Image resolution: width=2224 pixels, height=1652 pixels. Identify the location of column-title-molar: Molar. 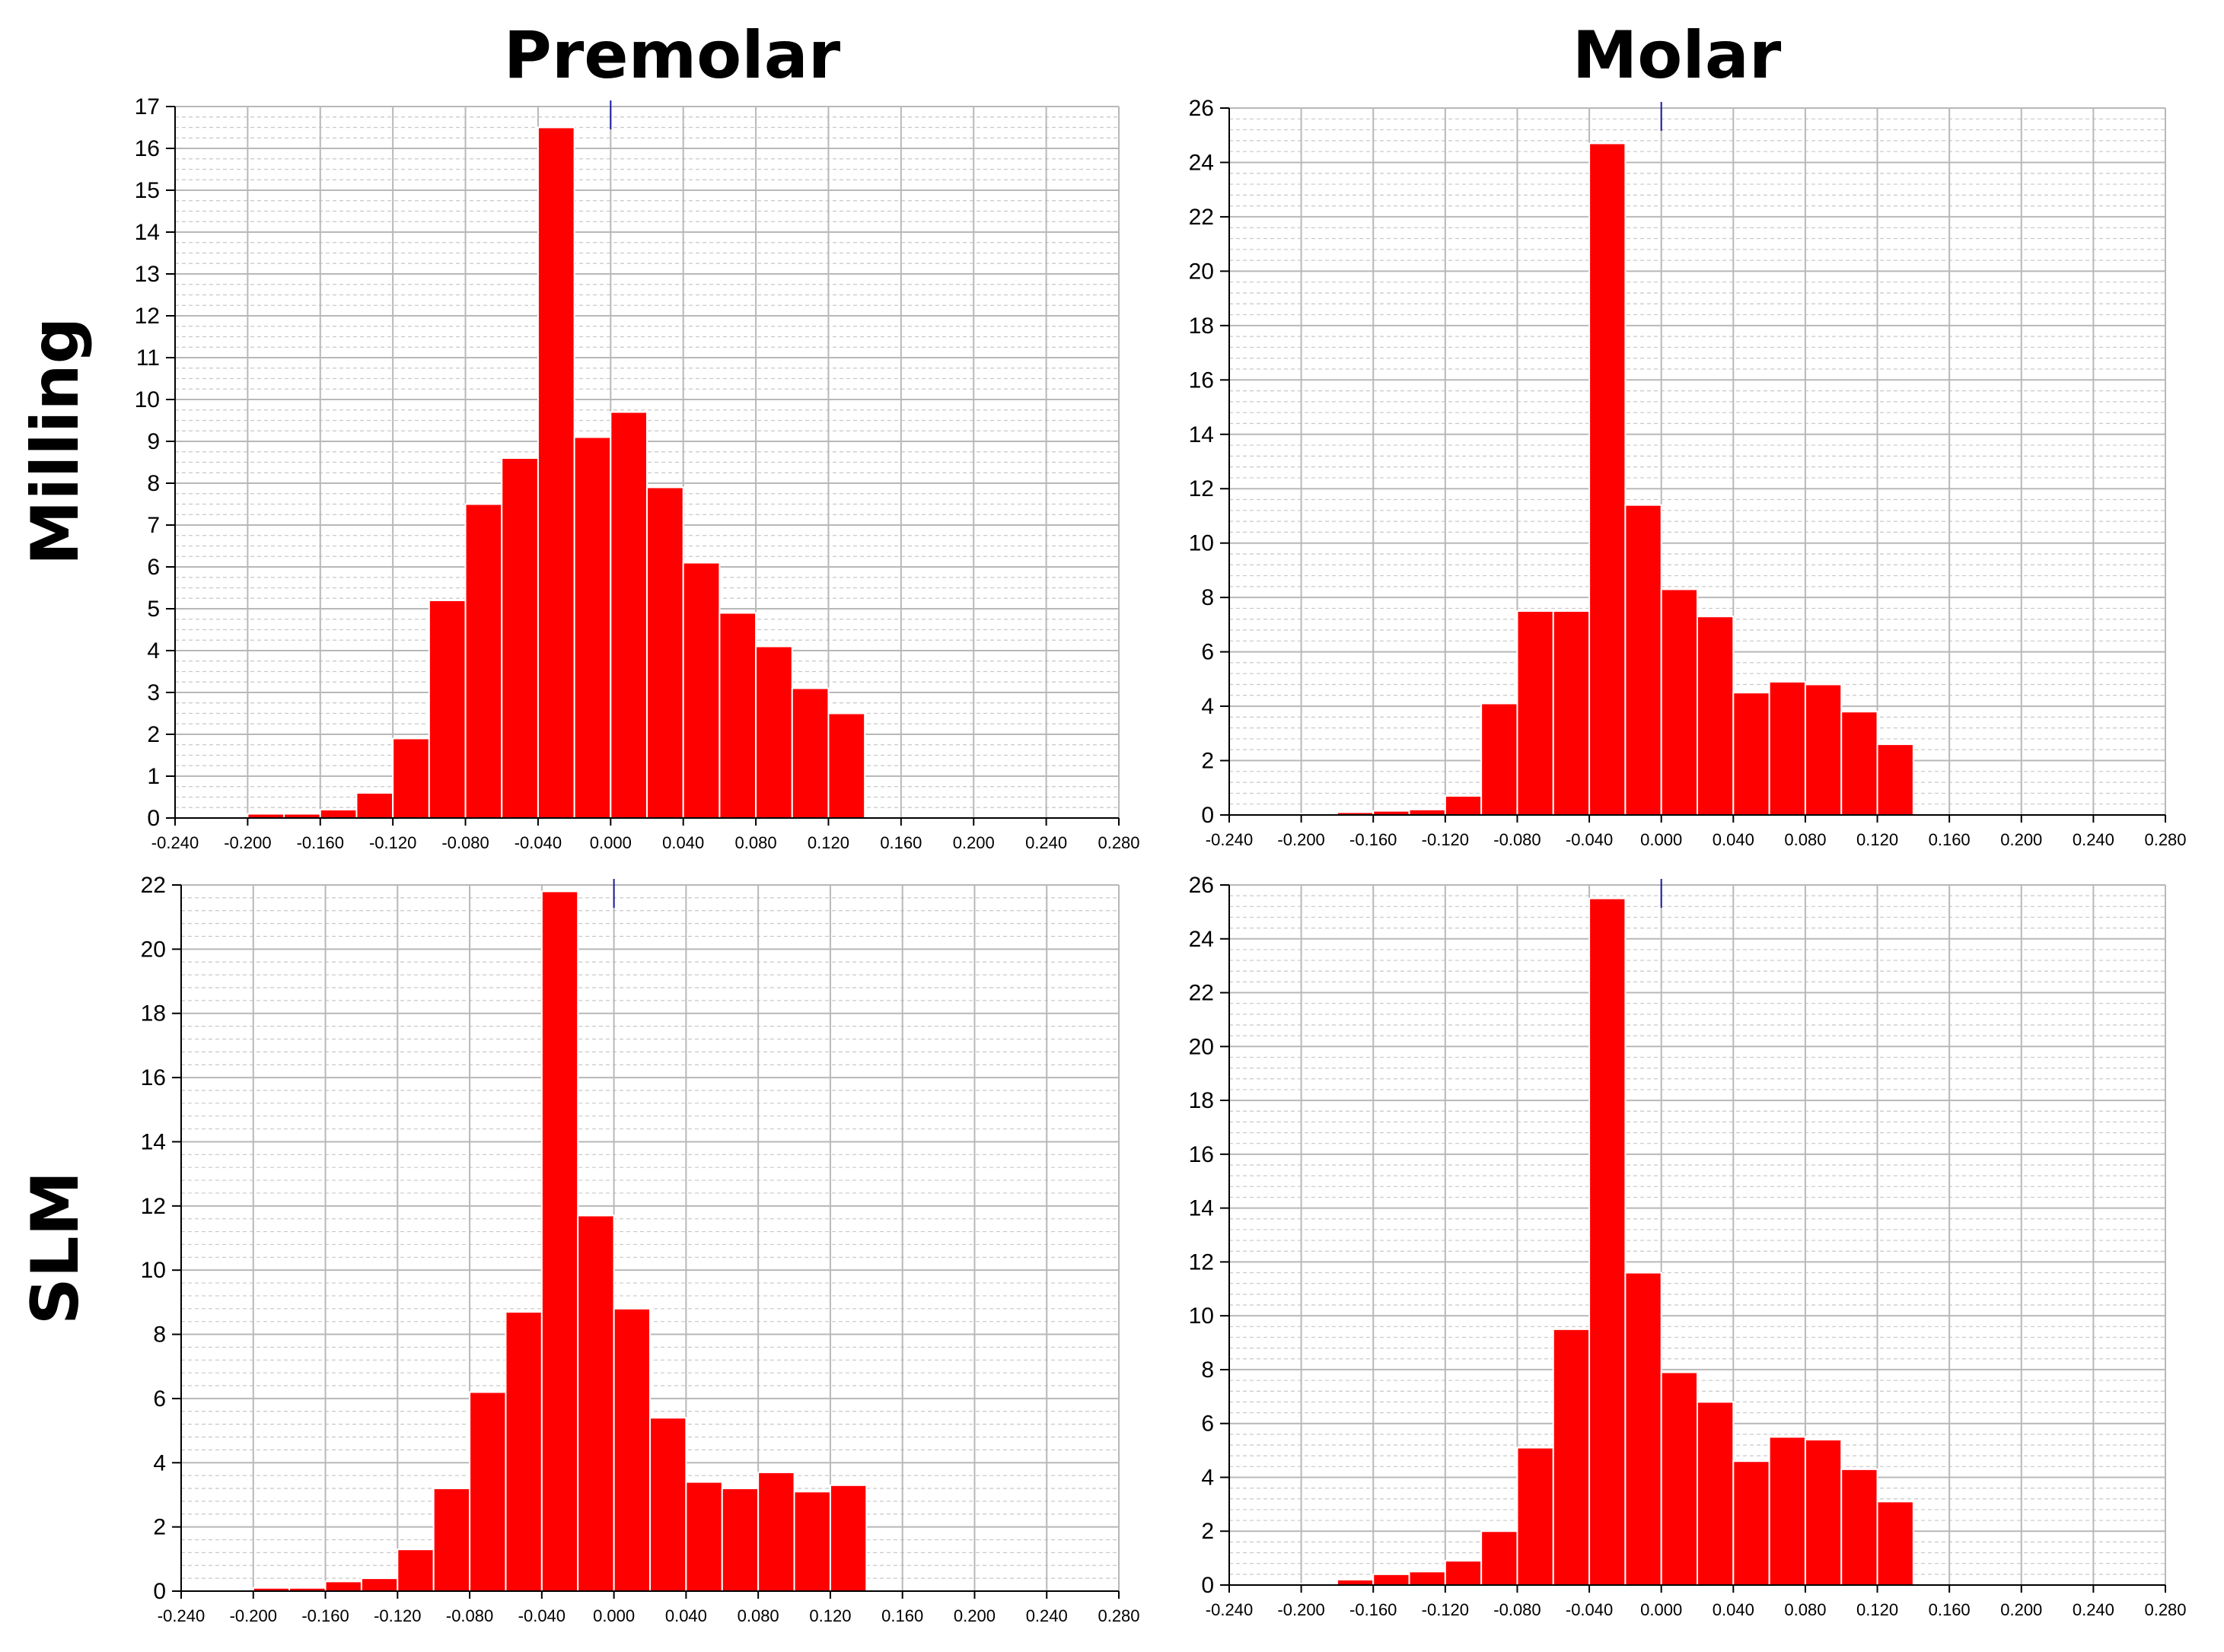
(1677, 56).